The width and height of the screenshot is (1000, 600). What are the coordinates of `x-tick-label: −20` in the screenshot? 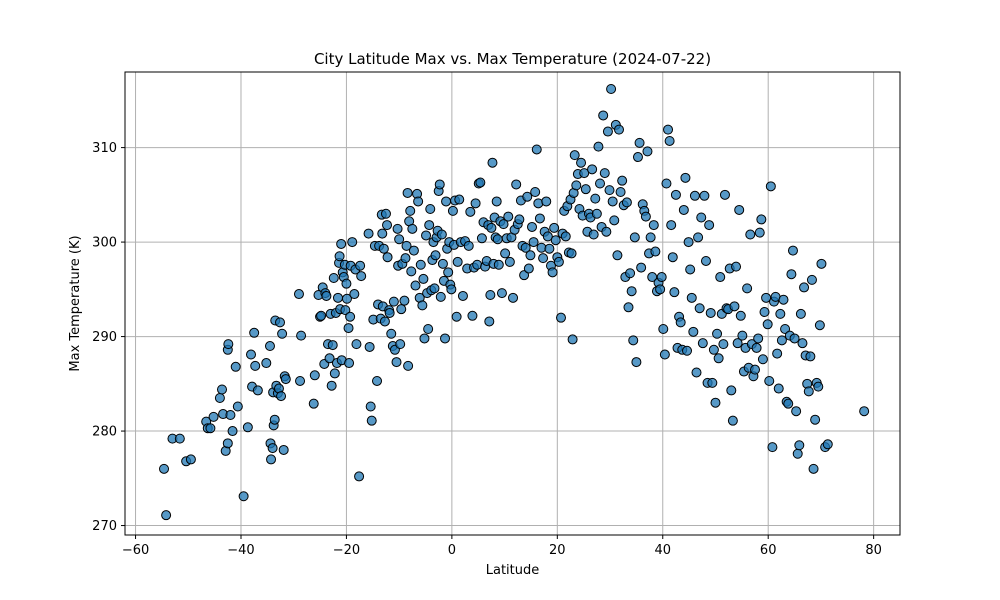 It's located at (346, 550).